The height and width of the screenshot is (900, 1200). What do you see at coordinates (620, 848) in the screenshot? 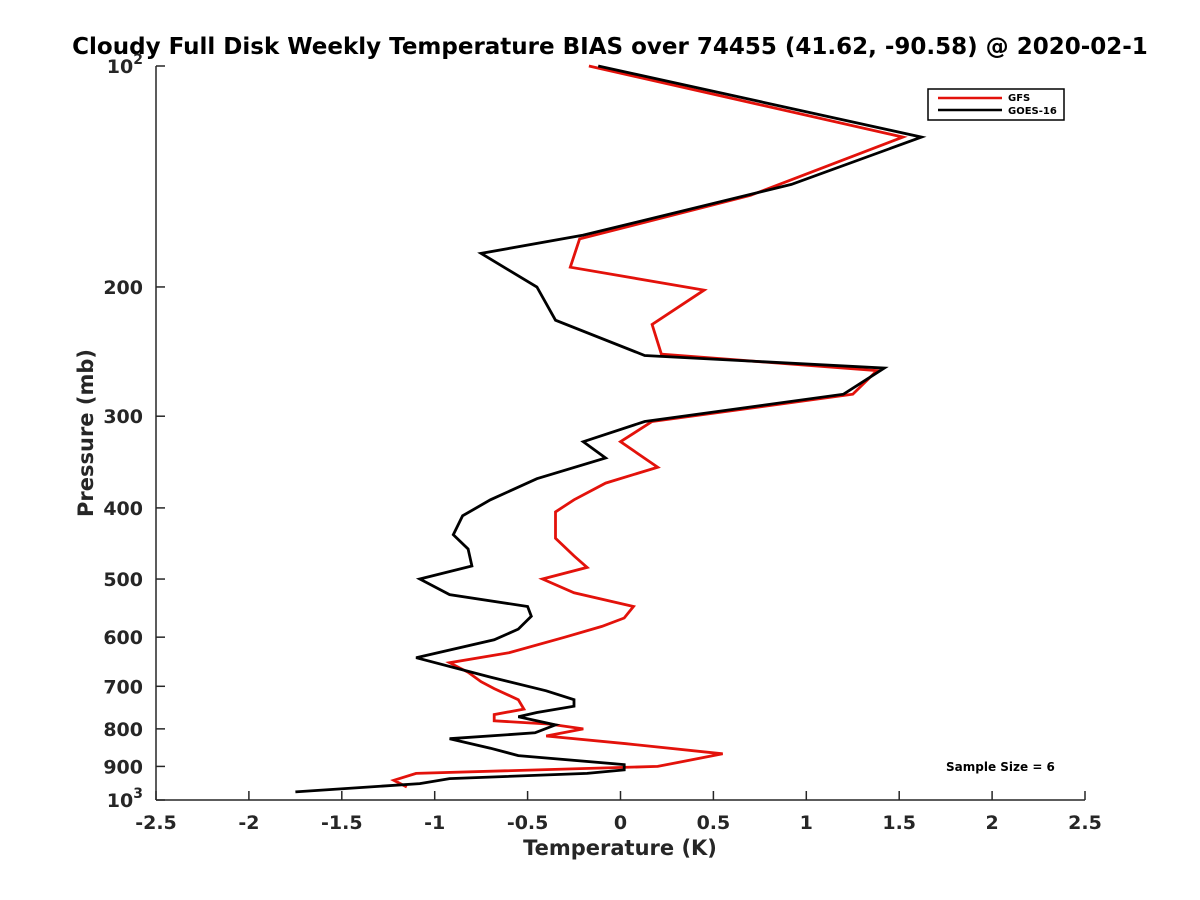
I see `x-axis-label: Temperature (K)` at bounding box center [620, 848].